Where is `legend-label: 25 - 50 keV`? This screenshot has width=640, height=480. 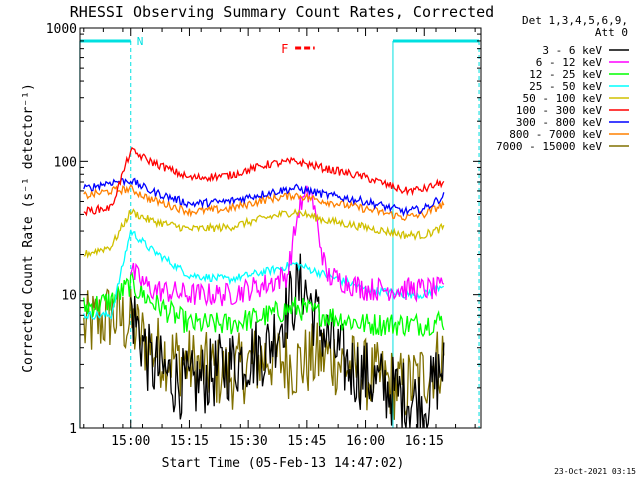 legend-label: 25 - 50 keV is located at coordinates (565, 86).